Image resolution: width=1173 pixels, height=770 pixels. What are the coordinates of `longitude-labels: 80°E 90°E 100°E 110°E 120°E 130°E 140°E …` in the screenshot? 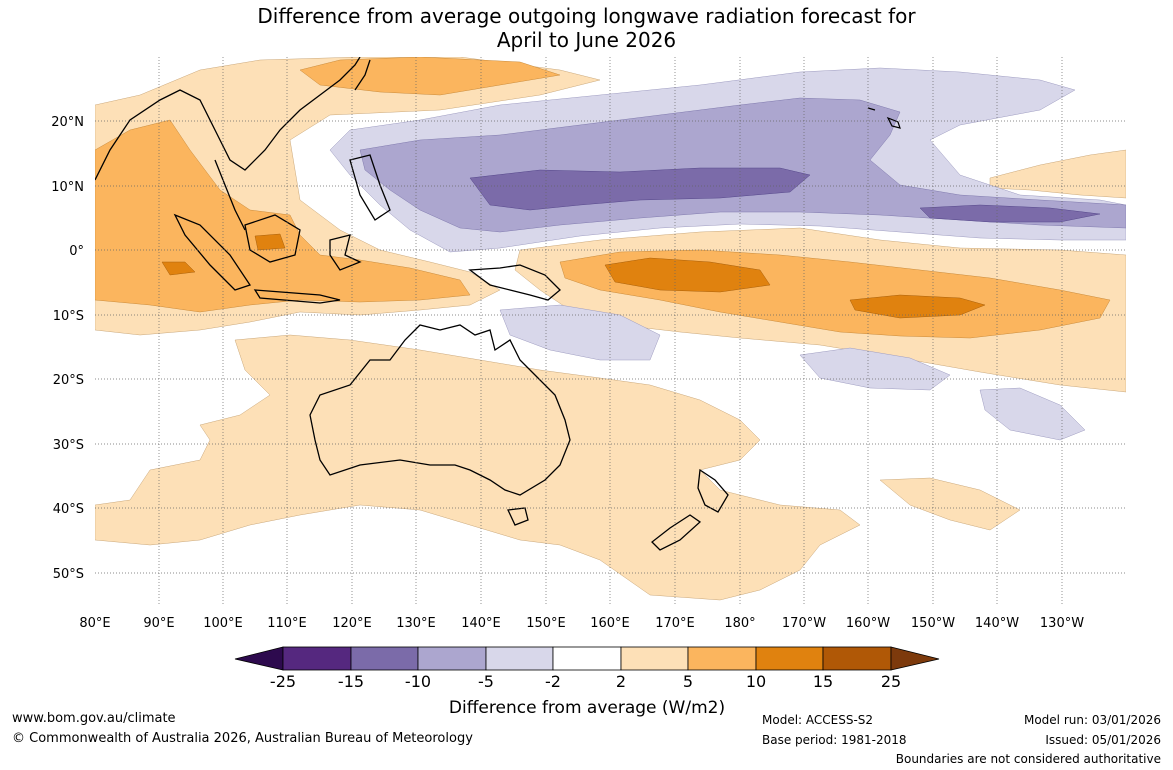 It's located at (581, 623).